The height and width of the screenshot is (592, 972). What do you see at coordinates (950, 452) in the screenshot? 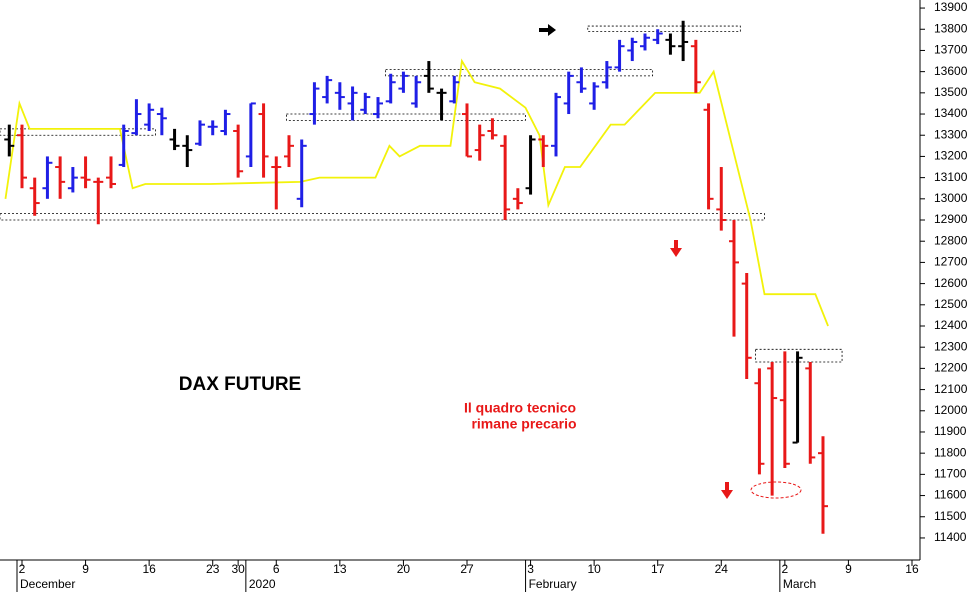
I see `y-tick-label: 11800` at bounding box center [950, 452].